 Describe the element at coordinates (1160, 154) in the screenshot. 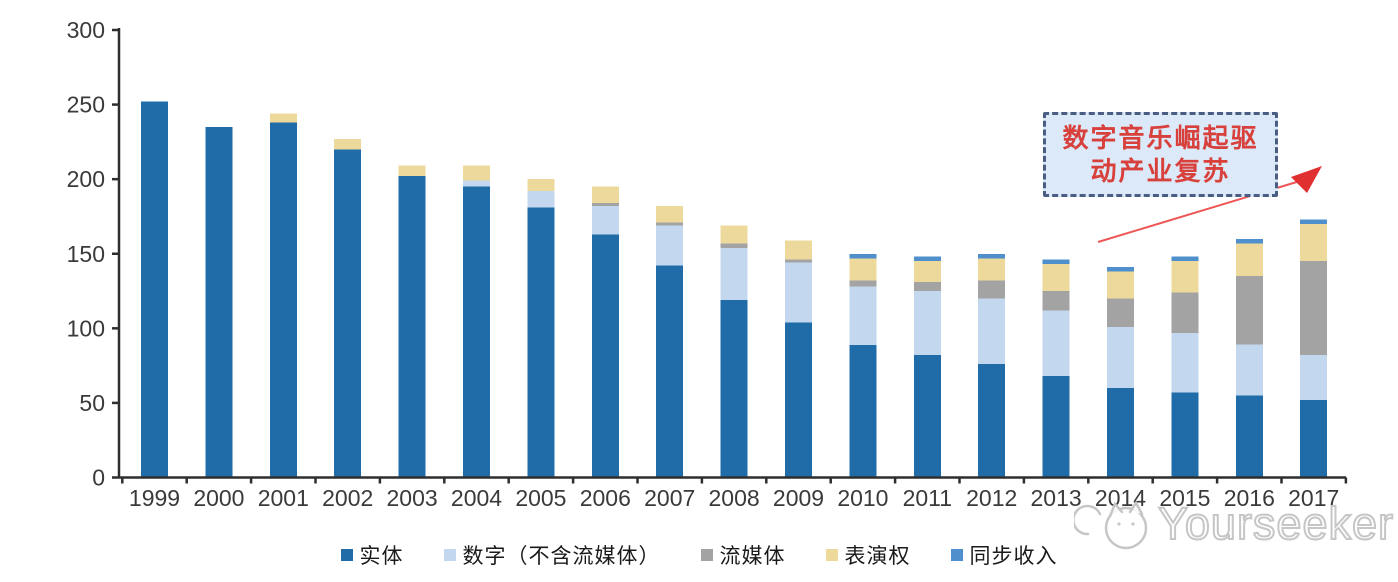

I see `annotation-callout: 数字音乐崛起驱 动产业复苏` at that location.